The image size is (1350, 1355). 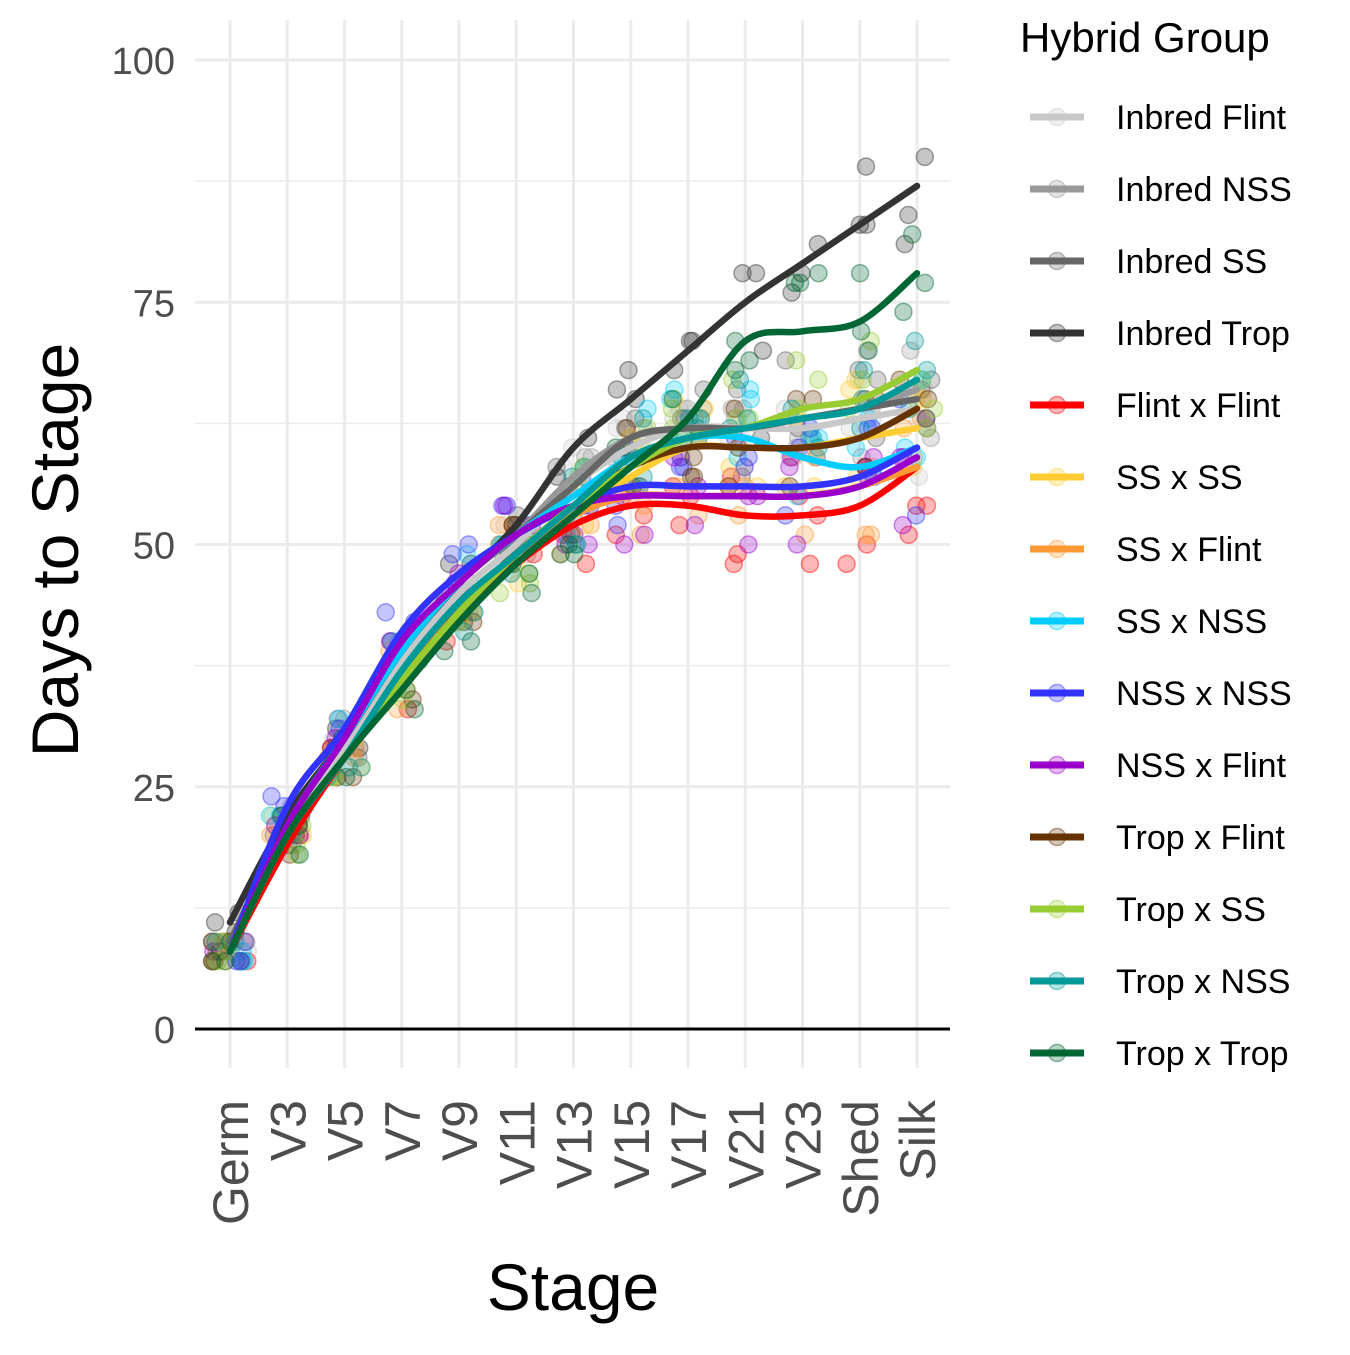 What do you see at coordinates (1155, 406) in the screenshot?
I see `legend-item: Flint x Flint` at bounding box center [1155, 406].